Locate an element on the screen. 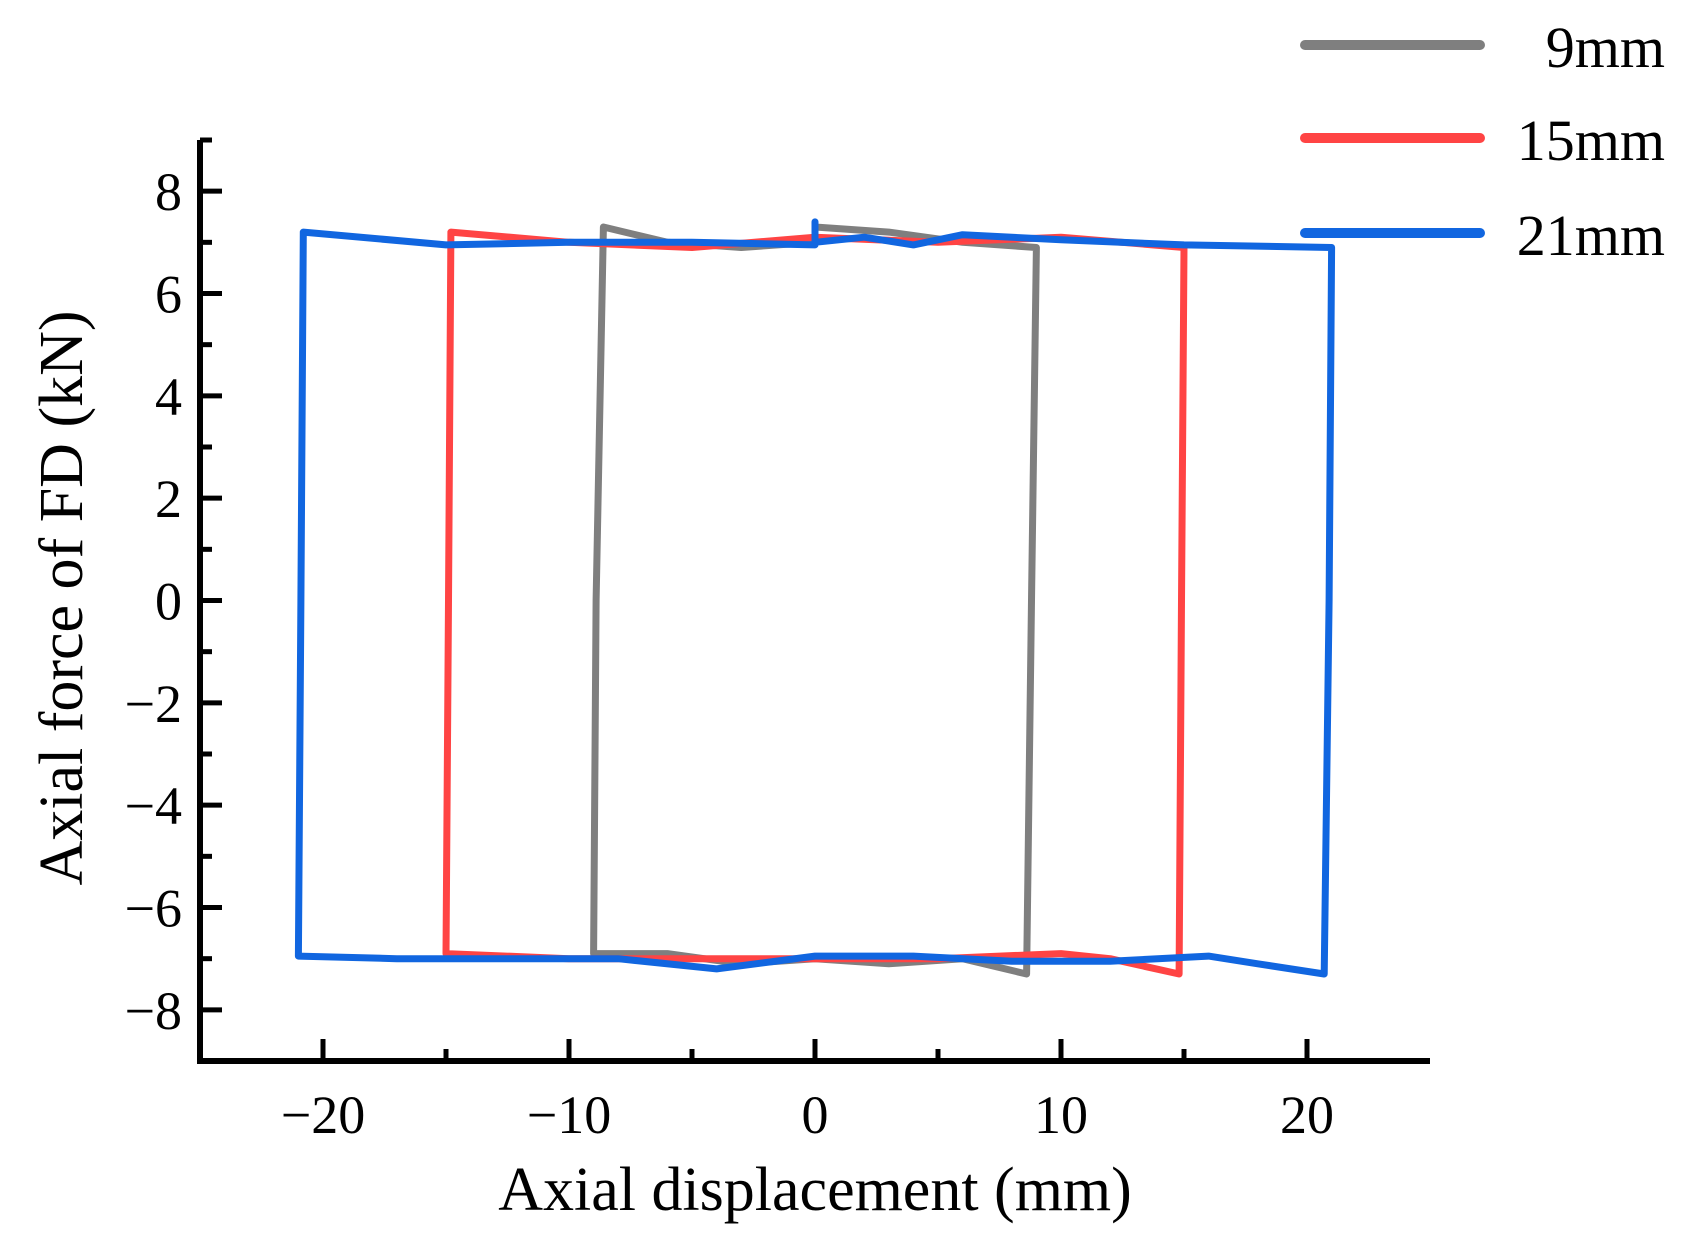 The width and height of the screenshot is (1682, 1249). legend-label: 21mm is located at coordinates (1591, 235).